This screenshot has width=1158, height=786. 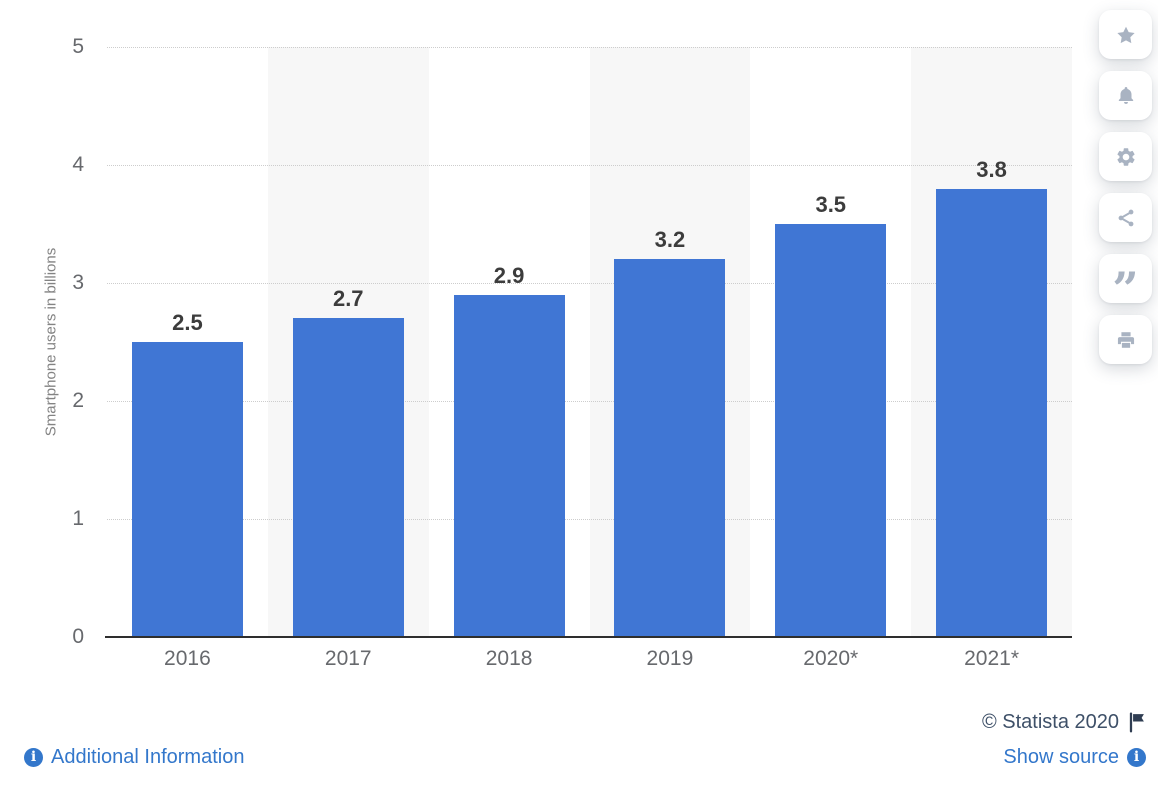 I want to click on share-button, so click(x=1125, y=217).